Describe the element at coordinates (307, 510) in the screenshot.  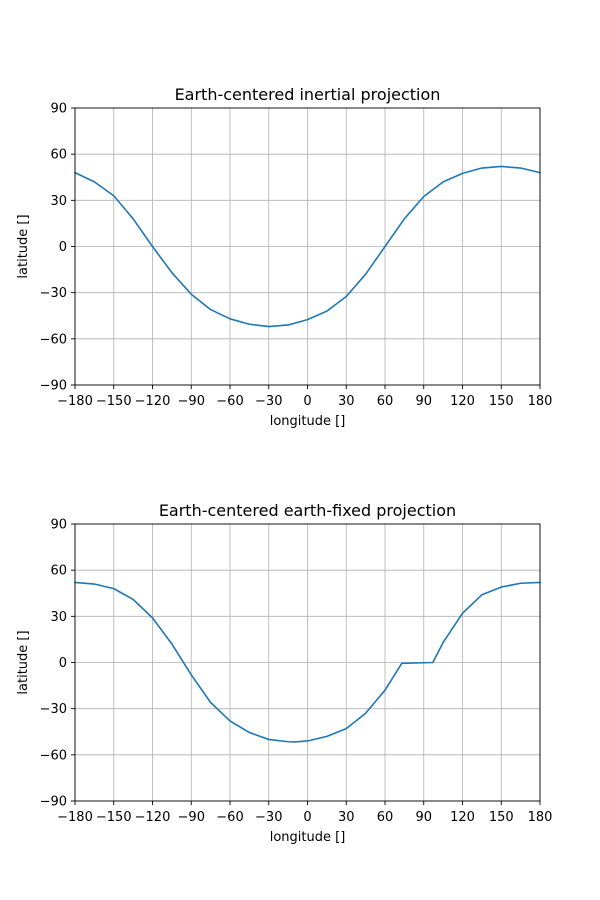
I see `chart-title: Earth-centered earth-fixed projection` at that location.